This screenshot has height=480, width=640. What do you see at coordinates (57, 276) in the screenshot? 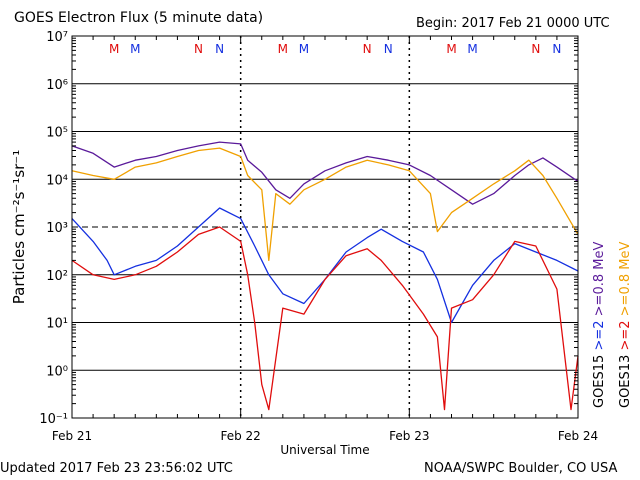
I see `y-tick-label: 10²` at bounding box center [57, 276].